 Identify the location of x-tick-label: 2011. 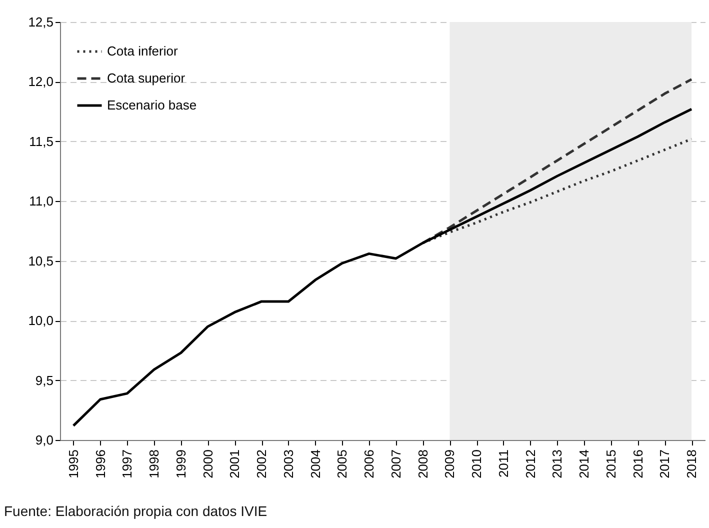
(503, 464).